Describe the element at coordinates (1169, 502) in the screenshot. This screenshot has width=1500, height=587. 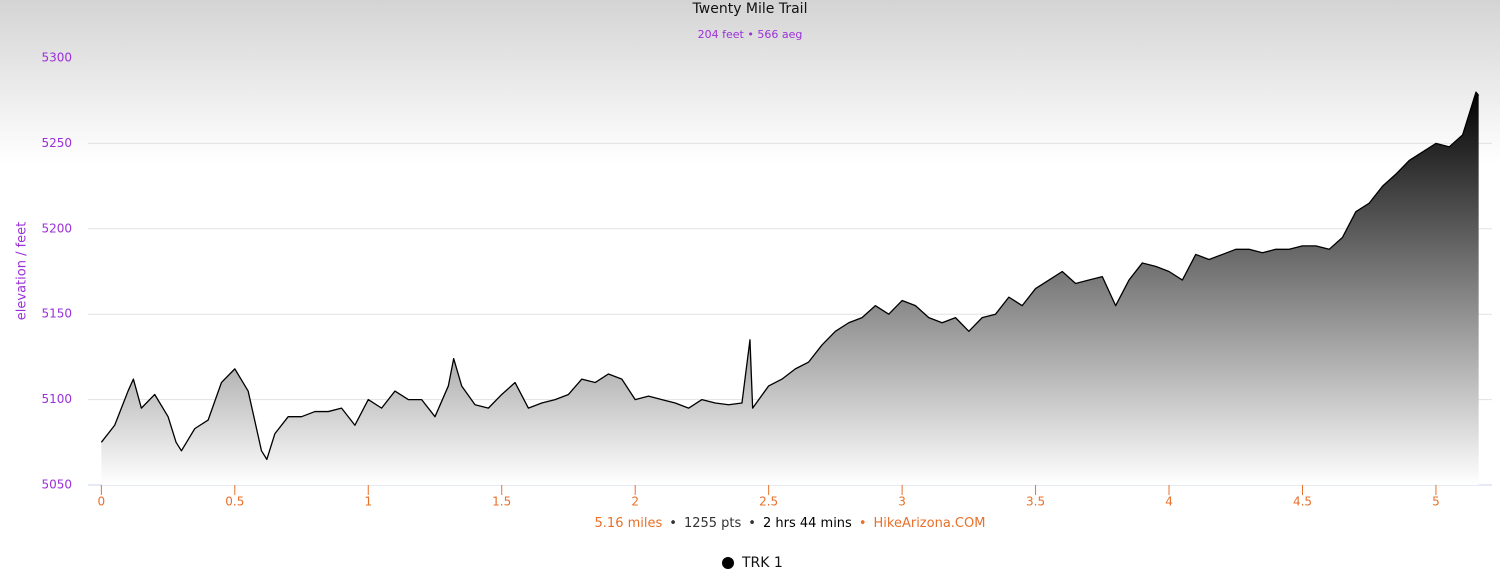
I see `x-tick-label: 4` at that location.